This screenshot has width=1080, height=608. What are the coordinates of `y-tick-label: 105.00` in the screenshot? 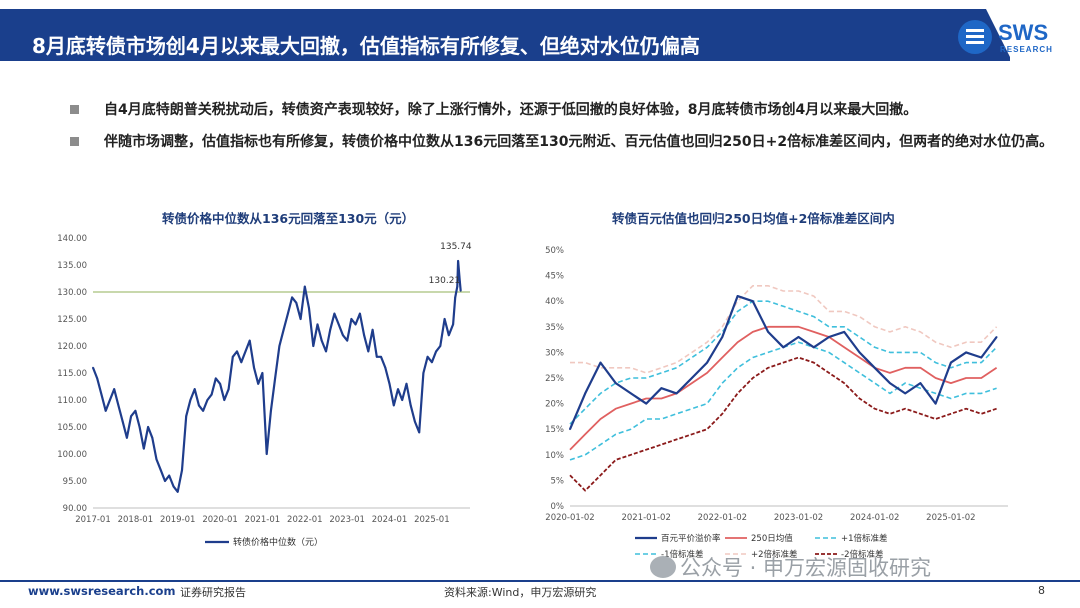 It's located at (72, 428).